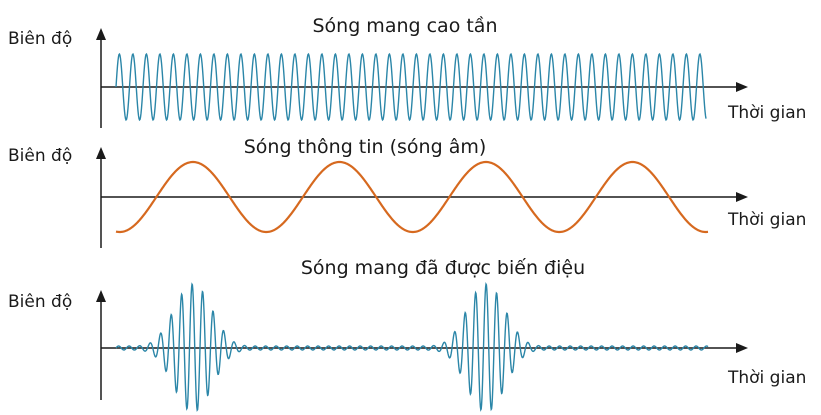 Image resolution: width=821 pixels, height=415 pixels. I want to click on carrier-wave, so click(411, 87).